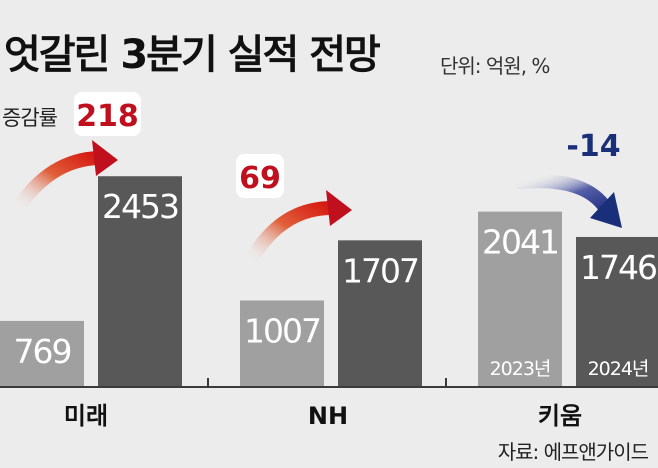 Image resolution: width=658 pixels, height=468 pixels. I want to click on unit-label: 단위: 억원, %, so click(495, 66).